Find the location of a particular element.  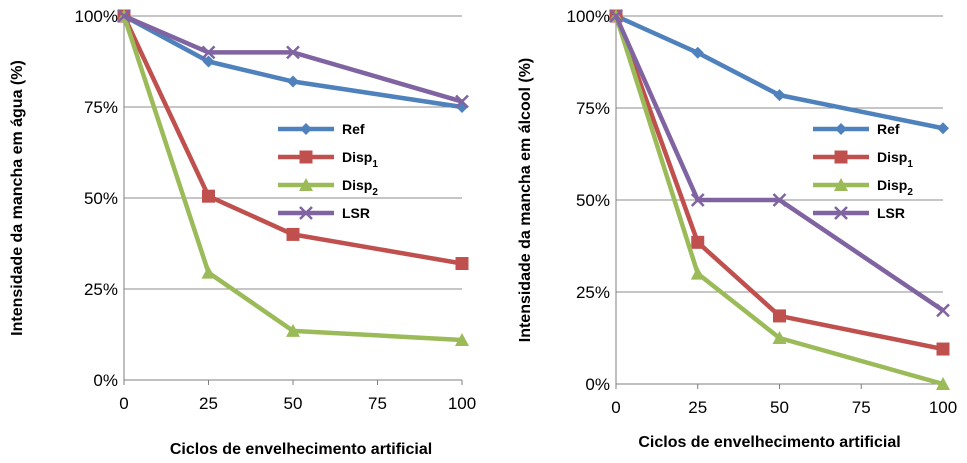

series-lsr is located at coordinates (293, 59).